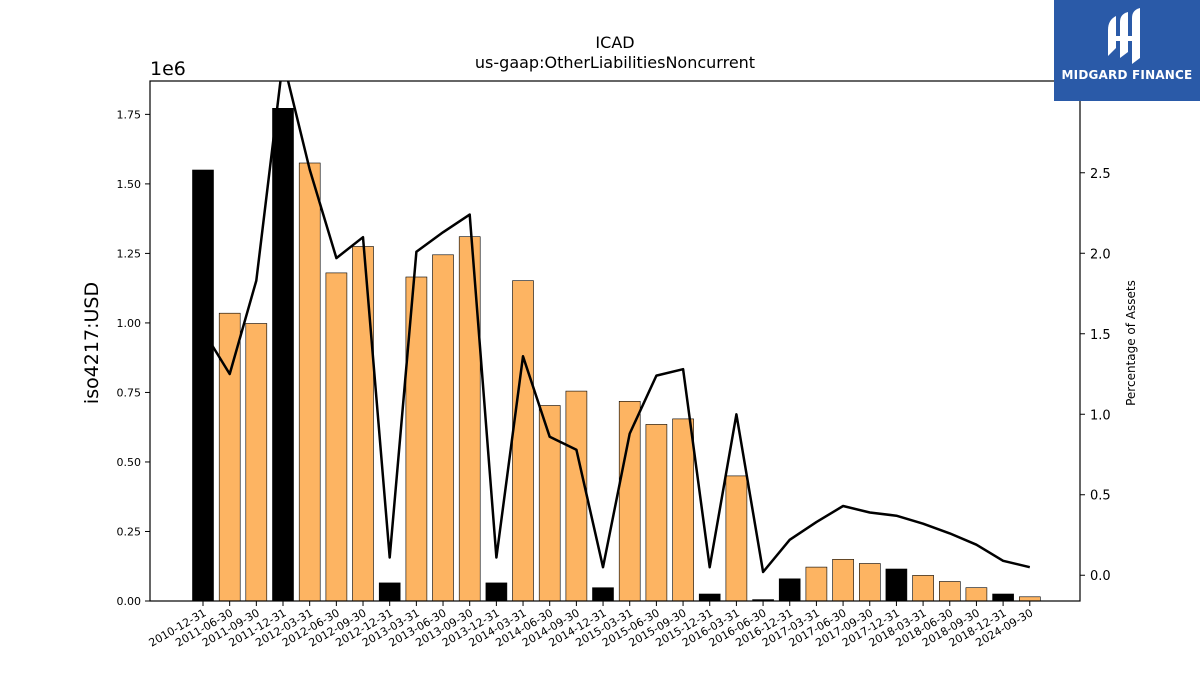  I want to click on y-tick-label: 0.00, so click(129, 601).